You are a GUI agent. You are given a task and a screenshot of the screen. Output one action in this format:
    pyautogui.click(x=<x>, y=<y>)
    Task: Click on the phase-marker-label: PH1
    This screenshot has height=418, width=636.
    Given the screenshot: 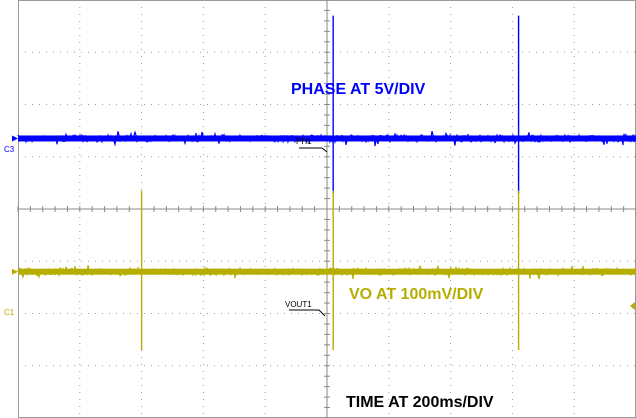 What is the action you would take?
    pyautogui.click(x=304, y=141)
    